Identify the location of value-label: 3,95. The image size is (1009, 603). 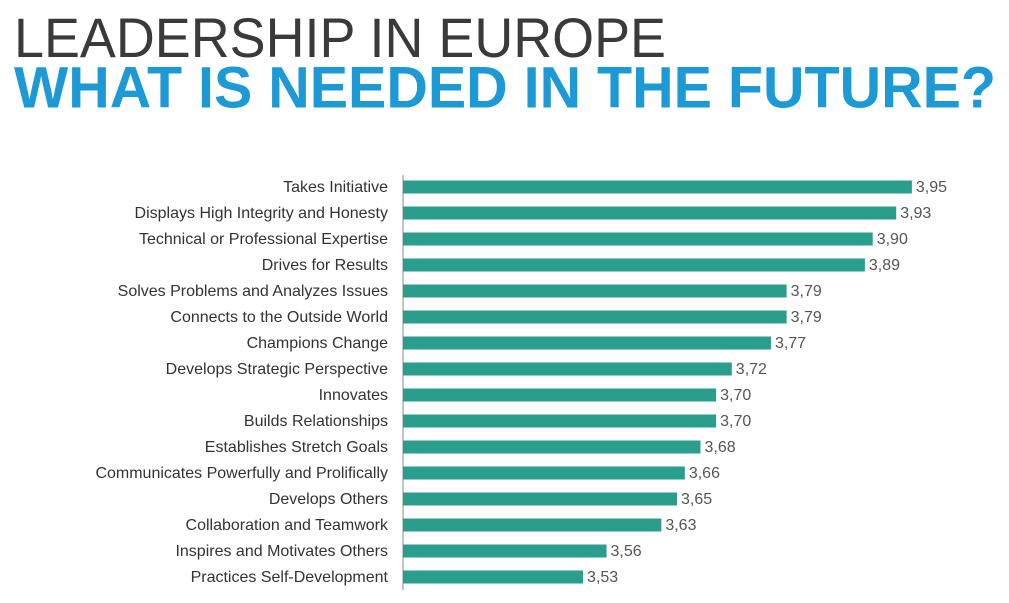
(931, 187).